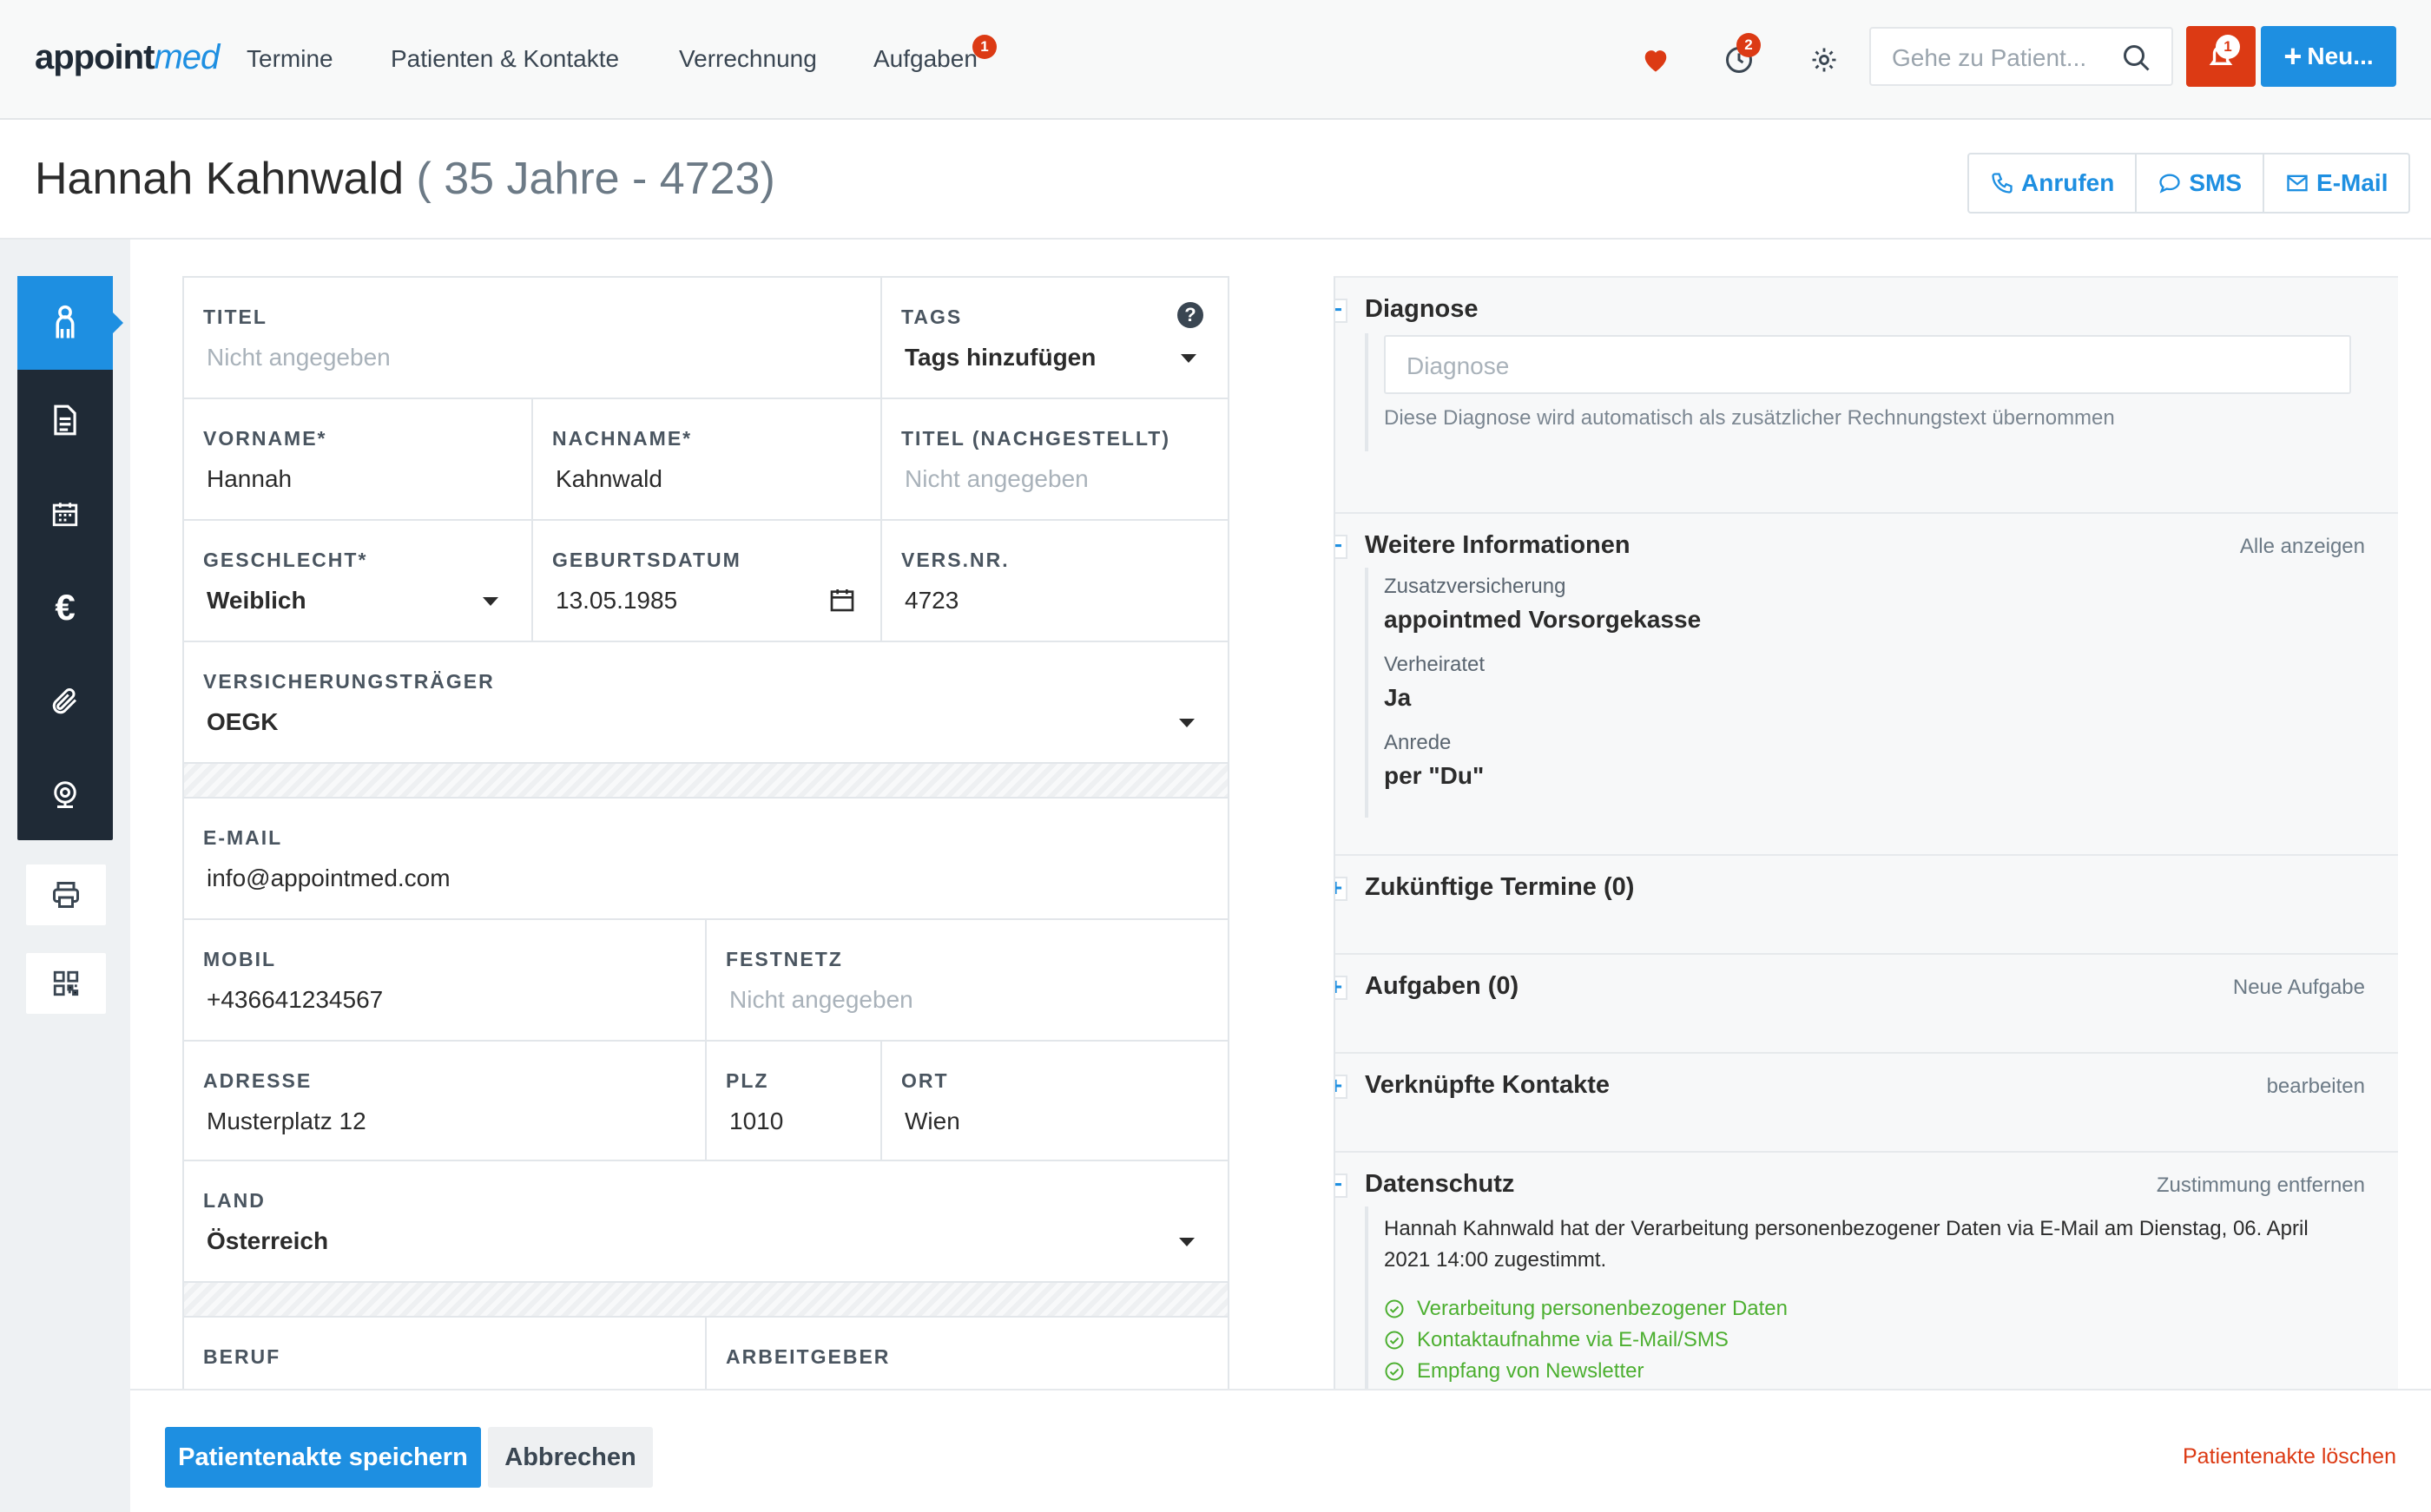 This screenshot has height=1512, width=2431. Describe the element at coordinates (445, 1100) in the screenshot. I see `field-adresse: ADRESSE Musterplatz 12` at that location.